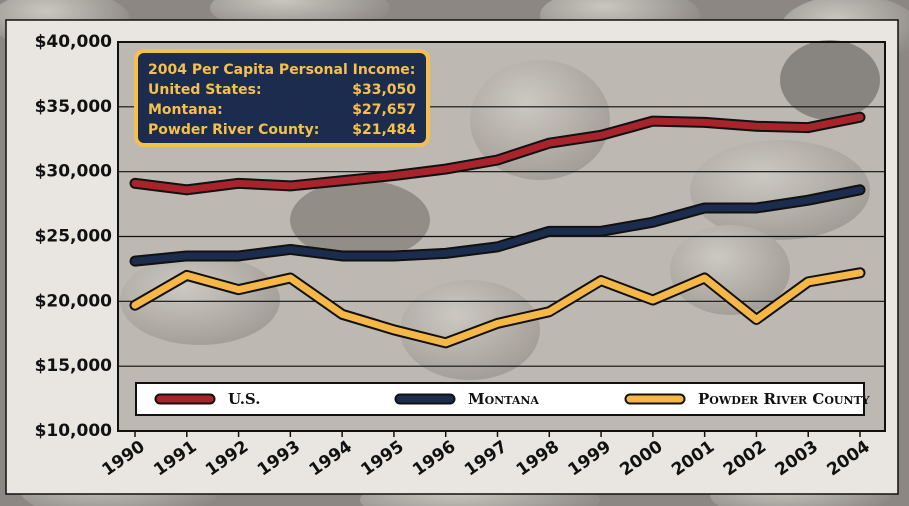 This screenshot has width=909, height=506. Describe the element at coordinates (205, 90) in the screenshot. I see `annotation-label: United States:` at that location.